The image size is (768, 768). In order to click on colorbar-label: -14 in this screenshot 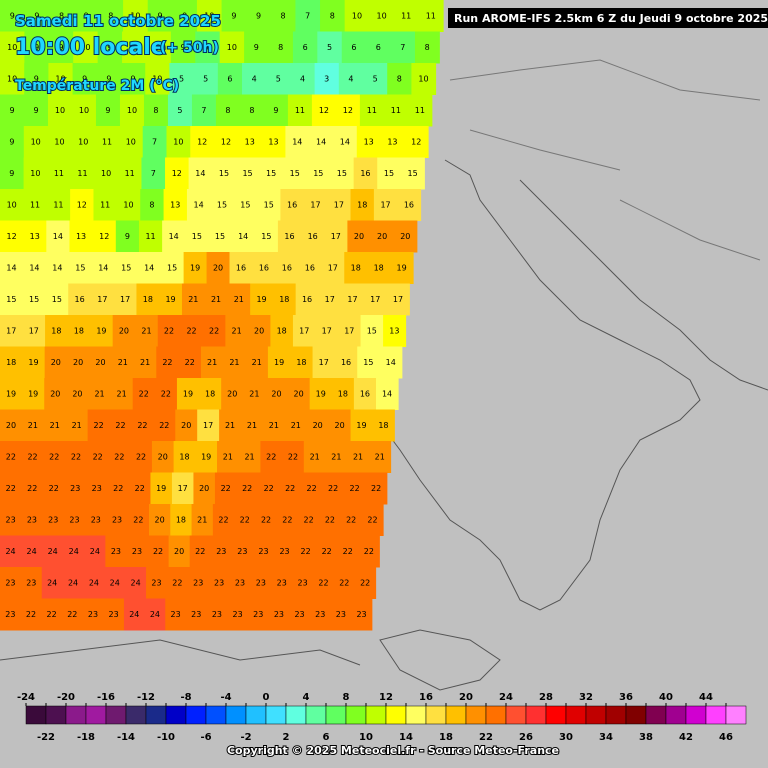, I will do `click(126, 737)`.